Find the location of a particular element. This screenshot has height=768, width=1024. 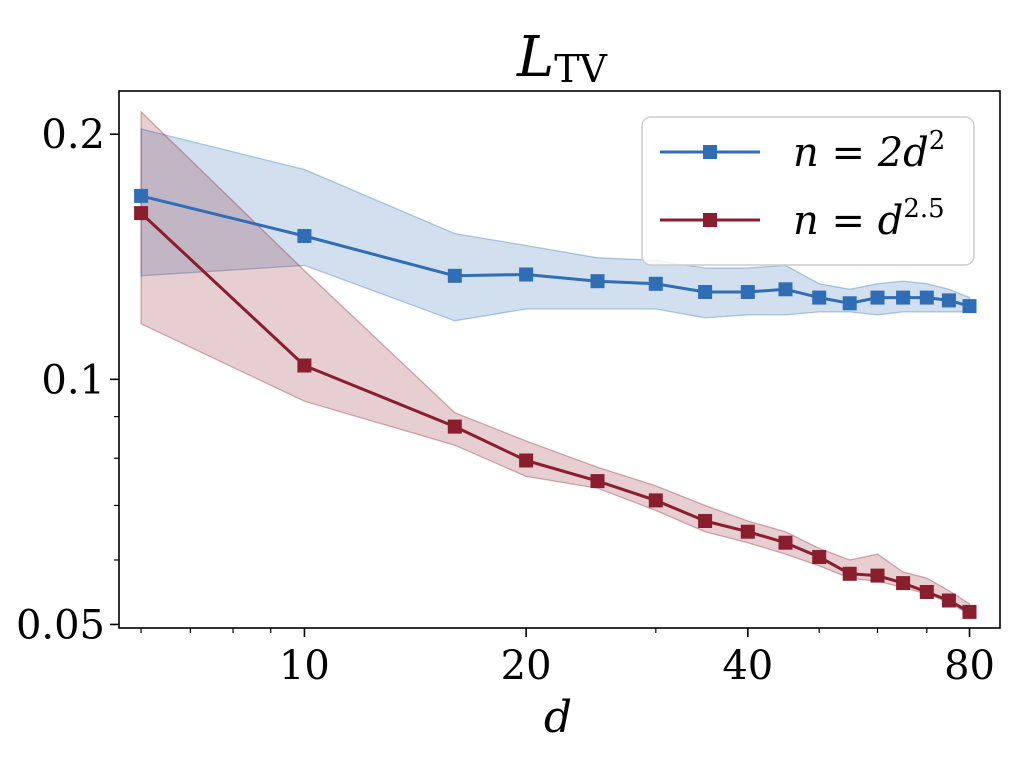

legend-entry-1: n = d2.5 is located at coordinates (802, 219).